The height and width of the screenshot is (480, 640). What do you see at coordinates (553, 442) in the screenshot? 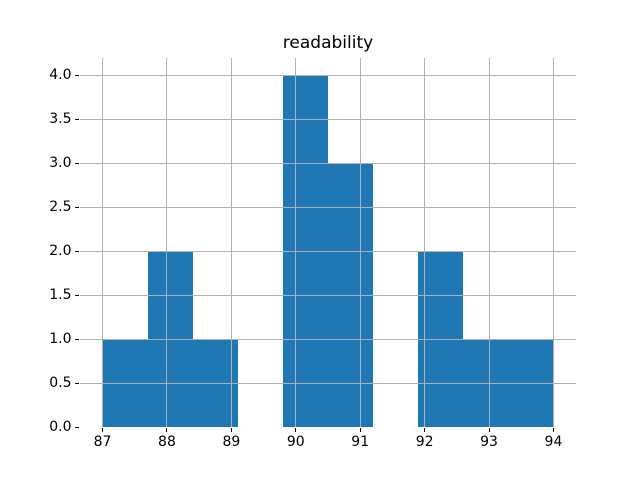
I see `x-tick-label: 94` at bounding box center [553, 442].